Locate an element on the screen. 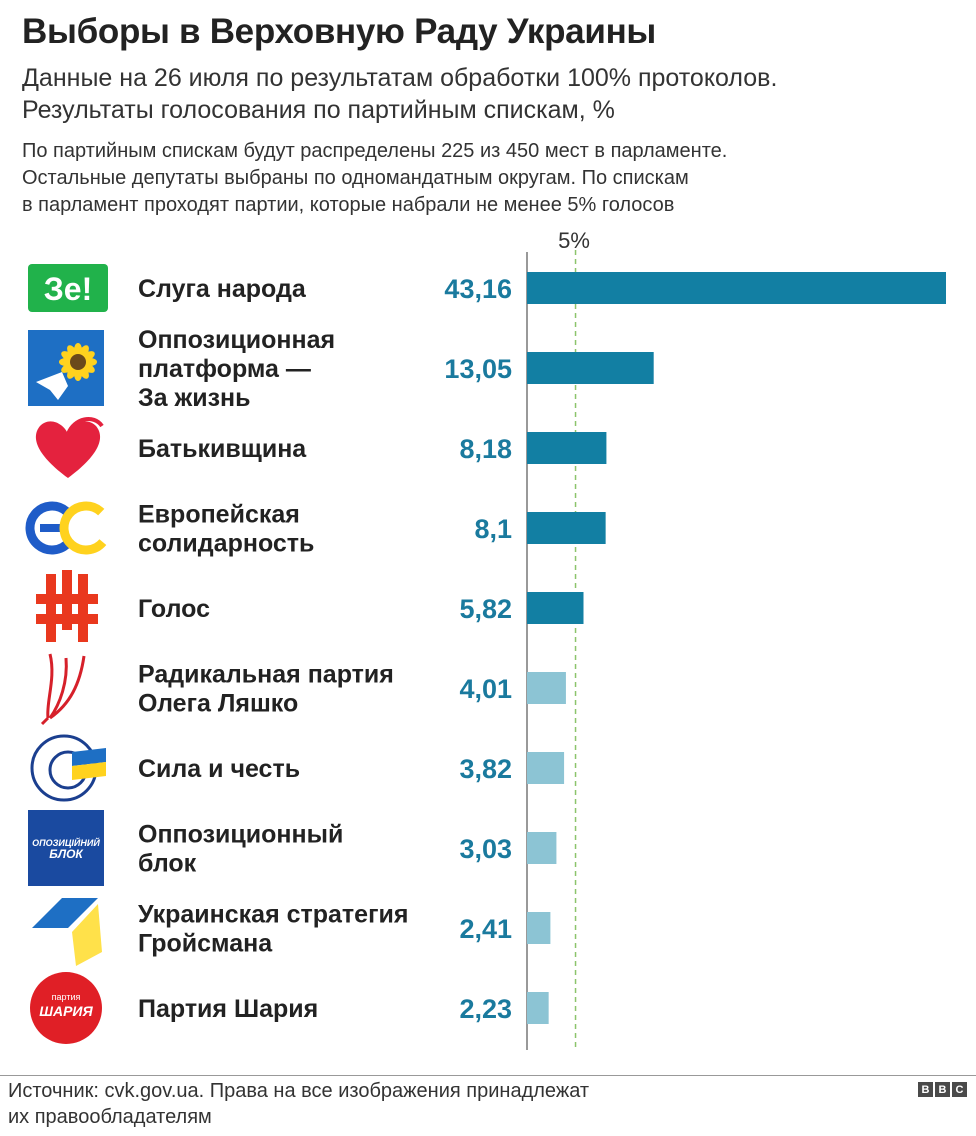 Image resolution: width=976 pixels, height=1136 pixels. pitchfork-logo is located at coordinates (63, 689).